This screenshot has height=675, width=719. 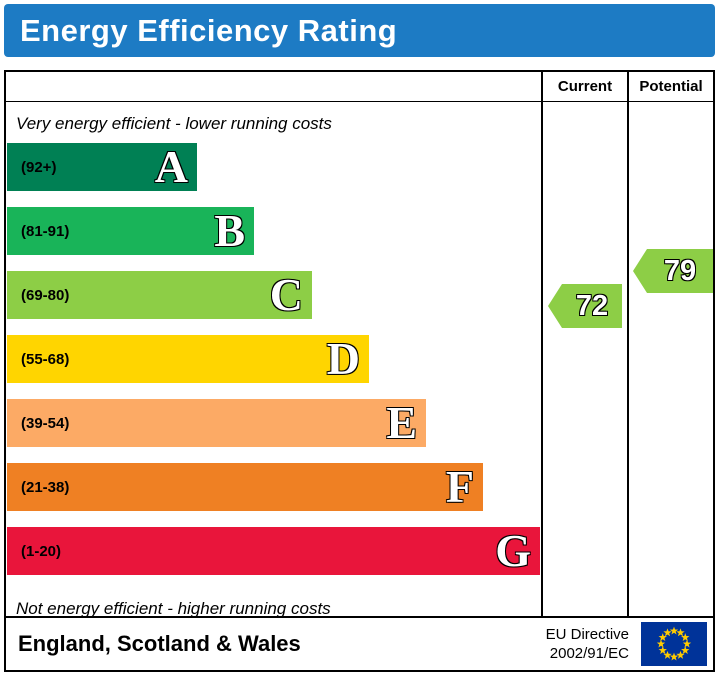 I want to click on band-row-d: (55-68) D, so click(x=188, y=359).